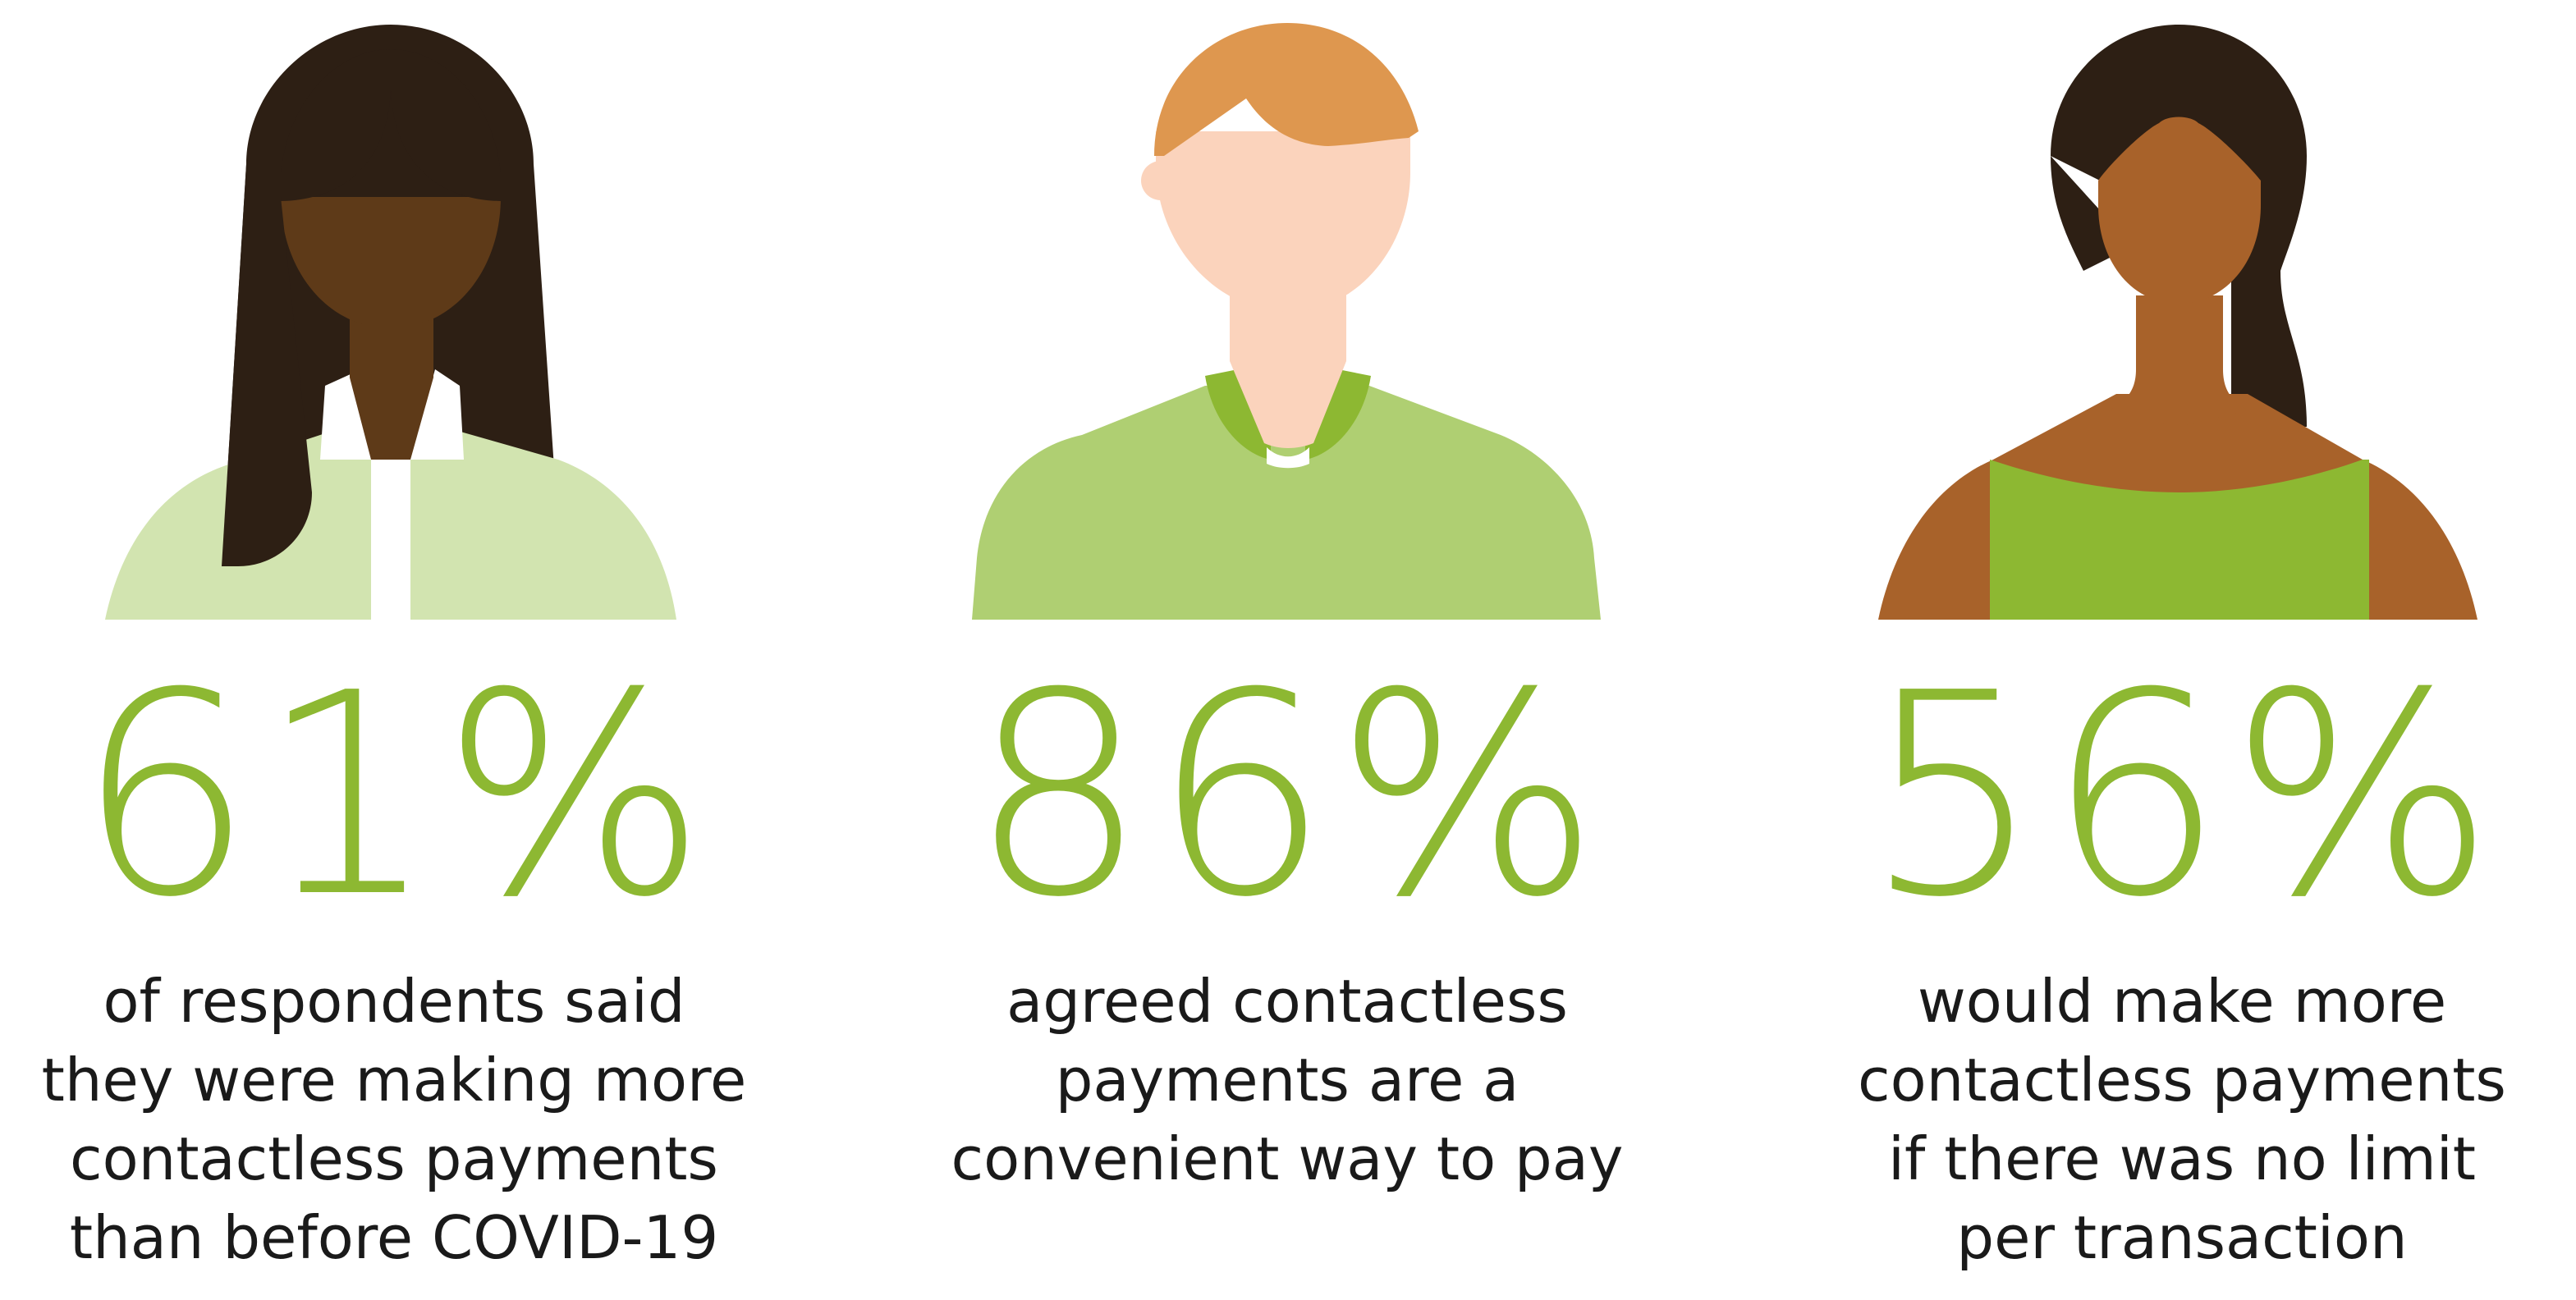  I want to click on caption-line: they were making more, so click(394, 1080).